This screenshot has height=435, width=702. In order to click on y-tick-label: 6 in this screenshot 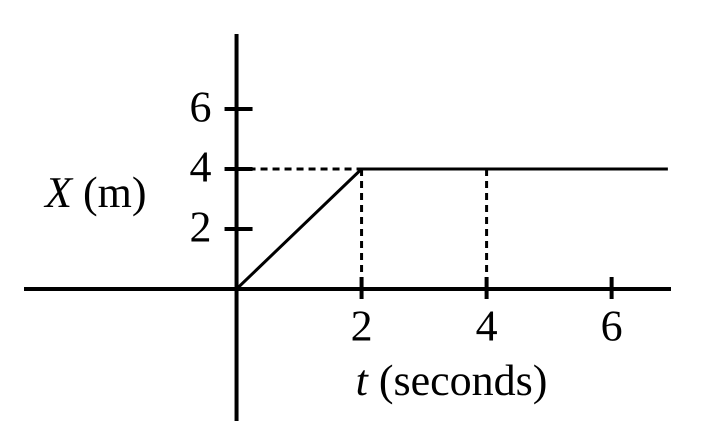, I will do `click(201, 107)`.